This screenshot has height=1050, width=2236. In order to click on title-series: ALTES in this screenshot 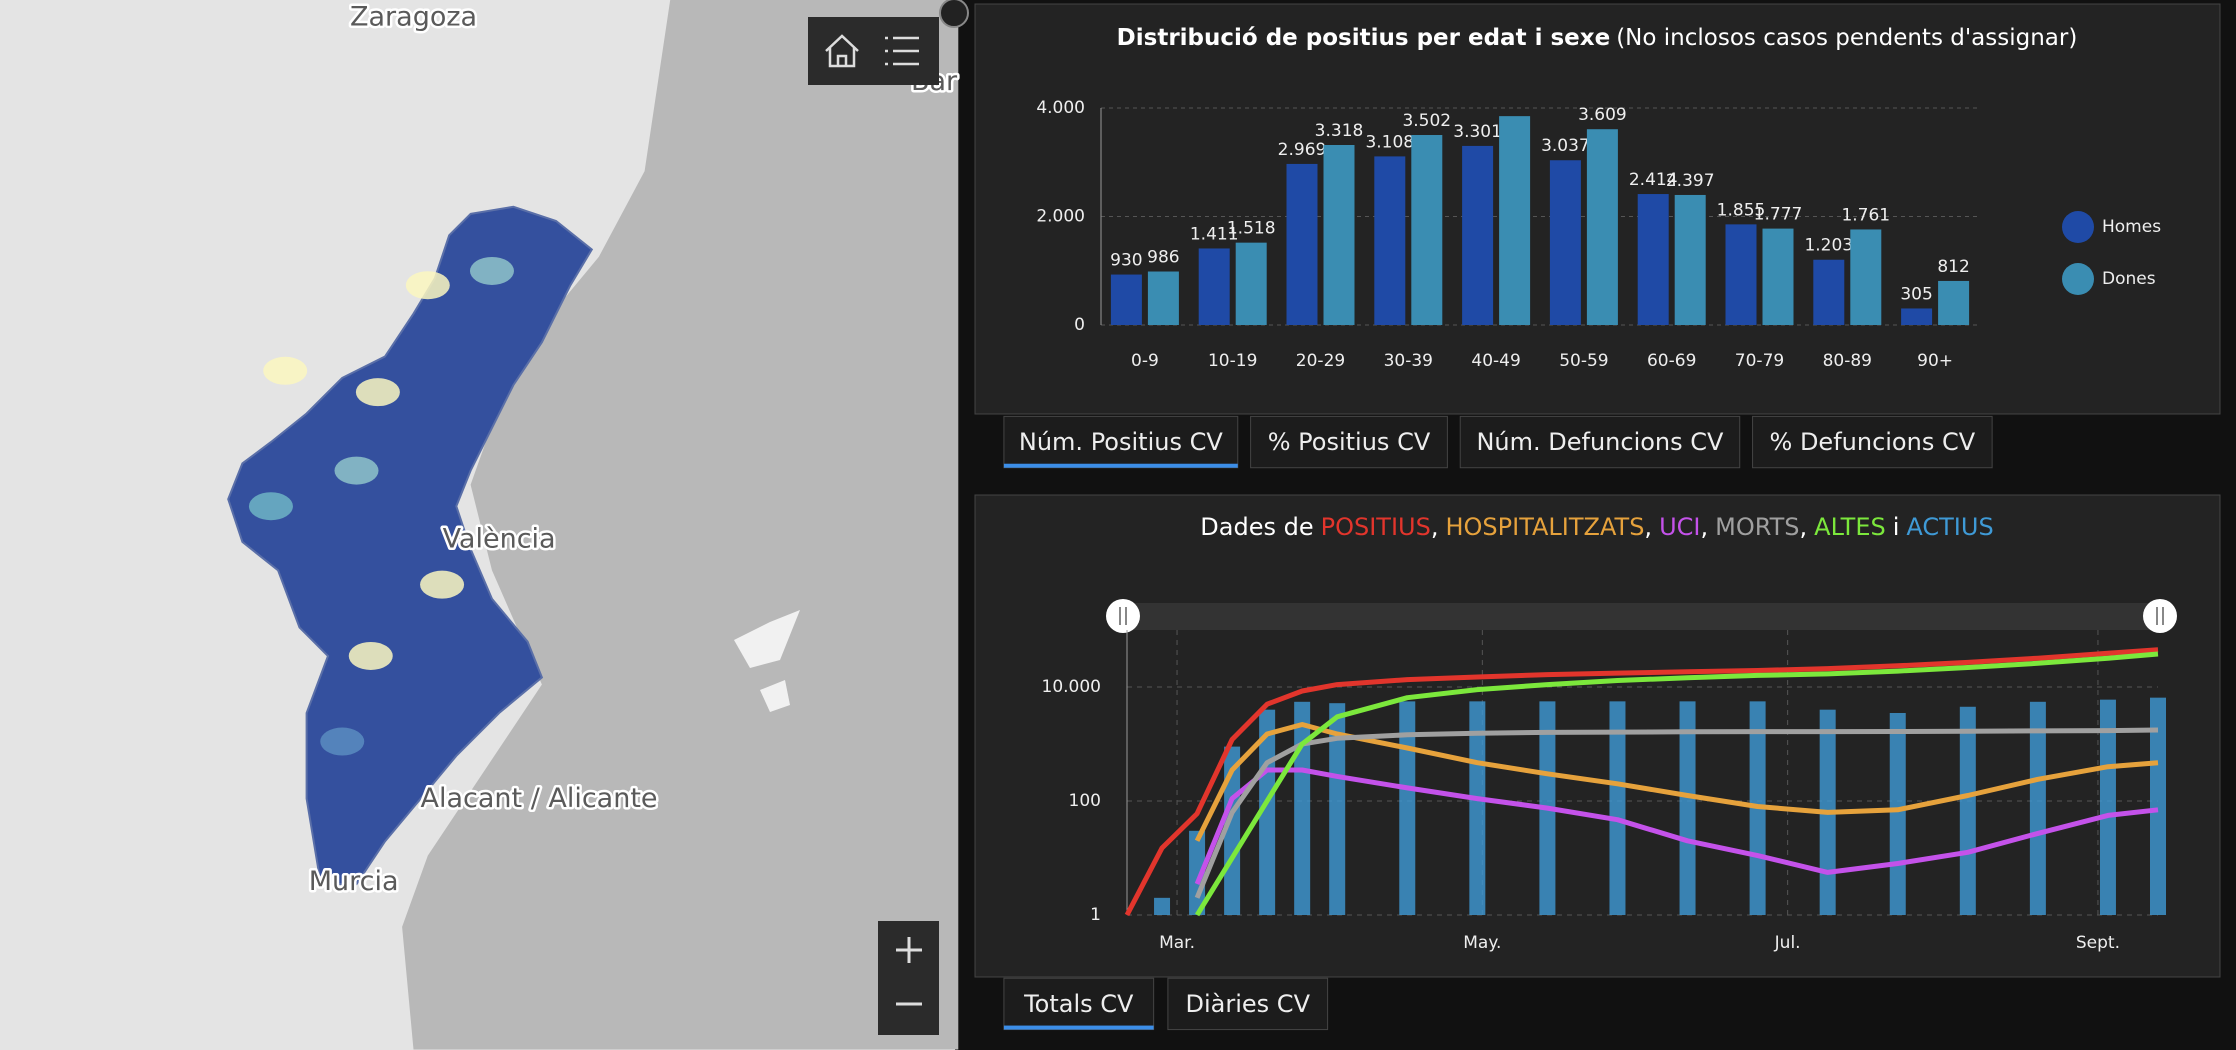, I will do `click(1850, 527)`.